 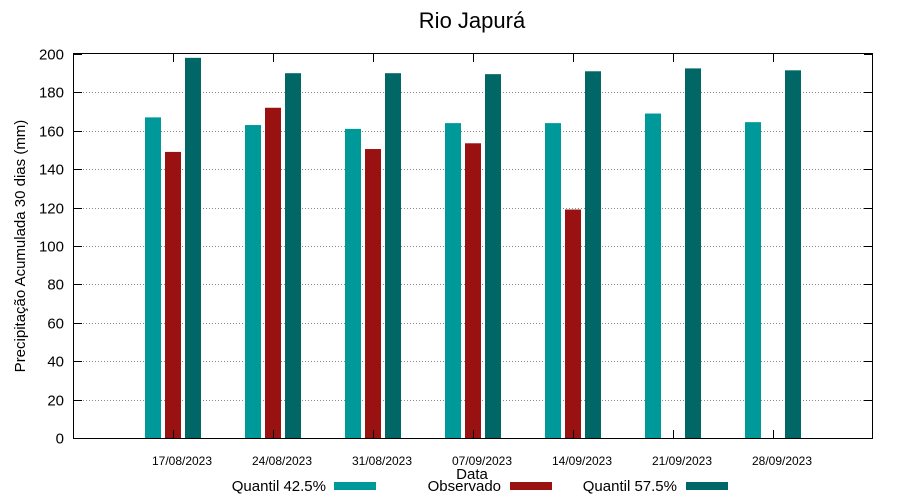 I want to click on y-tick-label: 40, so click(x=55, y=362).